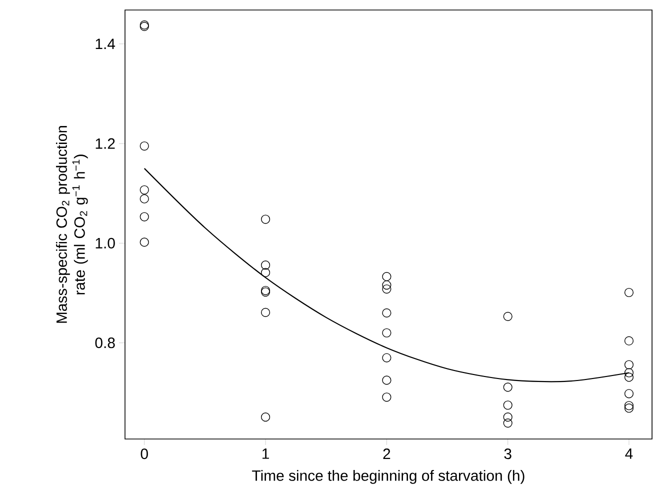 Image resolution: width=653 pixels, height=501 pixels. Describe the element at coordinates (105, 143) in the screenshot. I see `y-tick-label: 1.2` at that location.